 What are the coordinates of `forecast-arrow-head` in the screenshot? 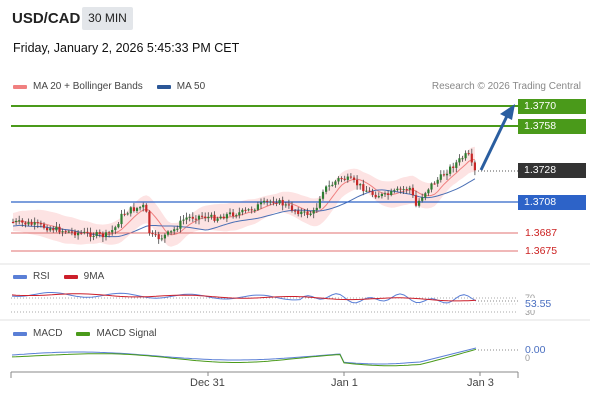 It's located at (507, 112).